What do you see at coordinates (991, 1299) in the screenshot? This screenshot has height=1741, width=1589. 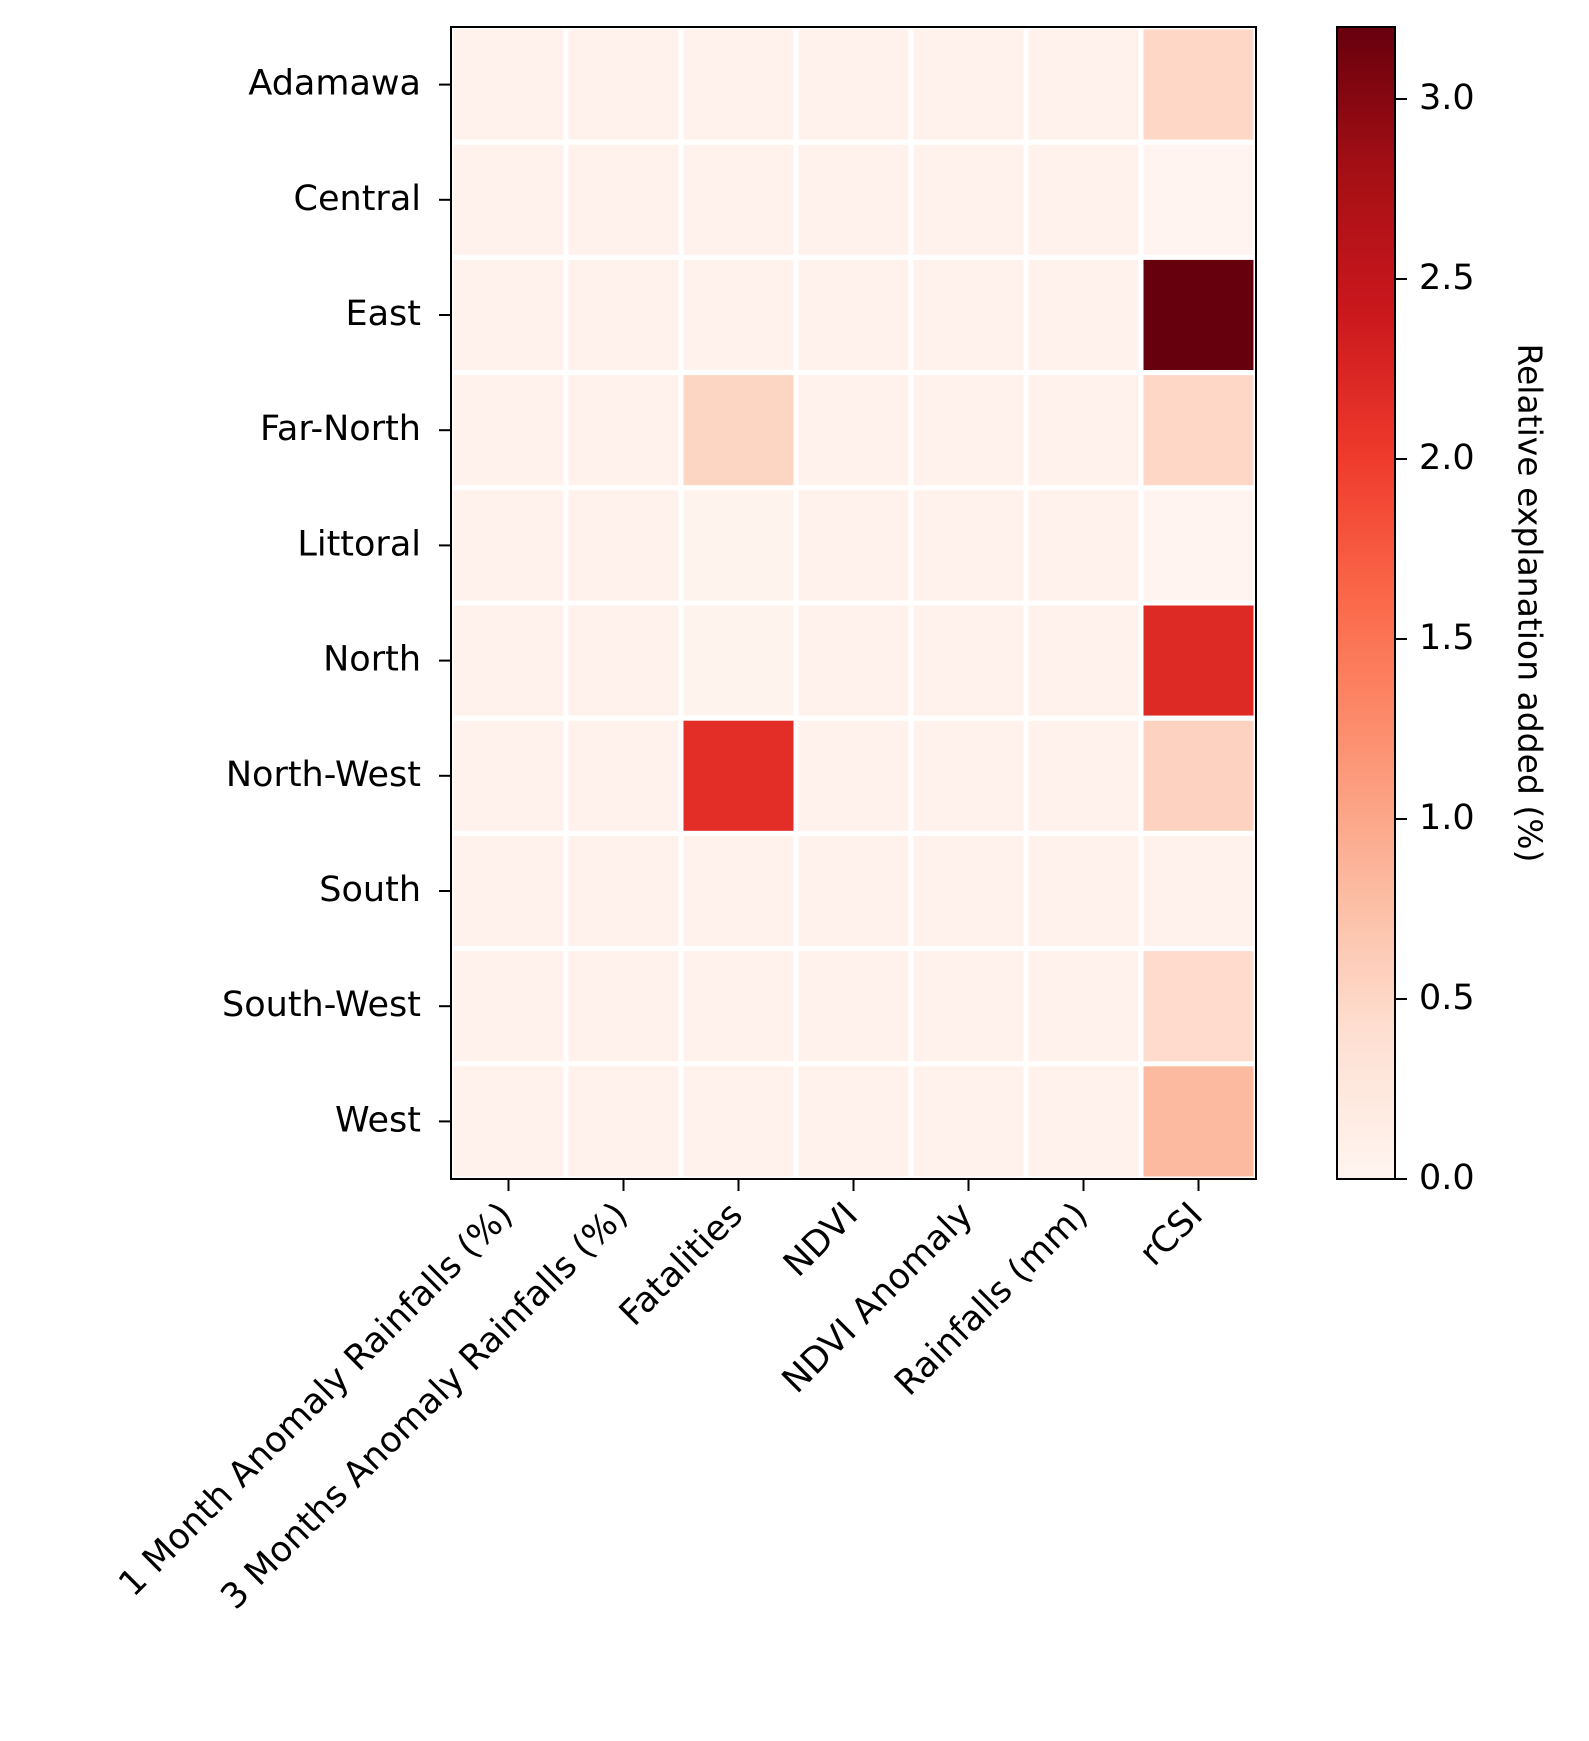 I see `x-tick-label: Rainfalls (mm)` at bounding box center [991, 1299].